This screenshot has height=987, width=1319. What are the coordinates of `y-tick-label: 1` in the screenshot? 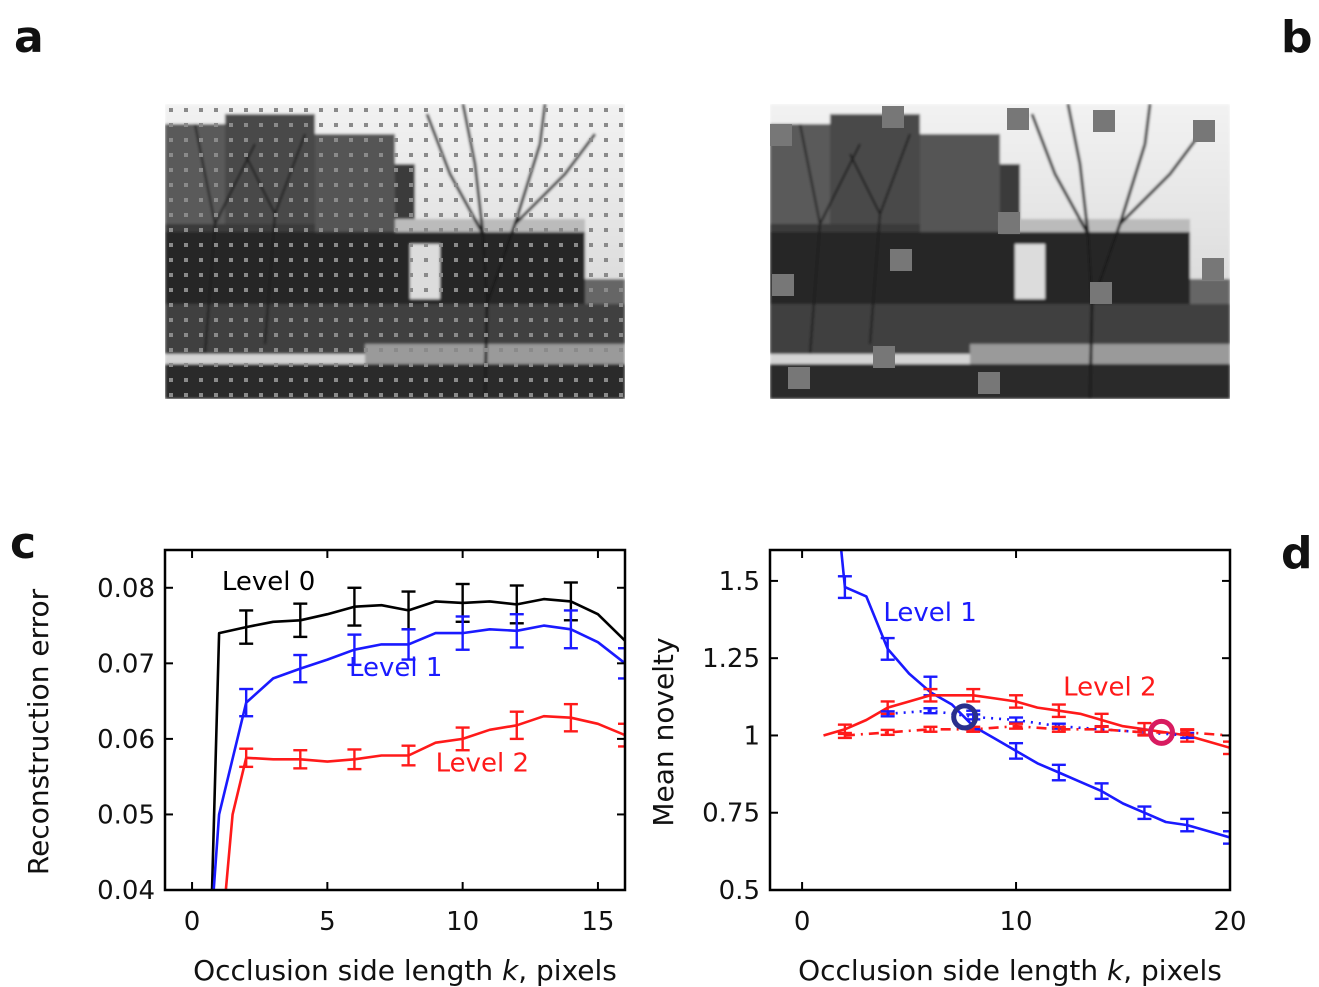 It's located at (751, 736).